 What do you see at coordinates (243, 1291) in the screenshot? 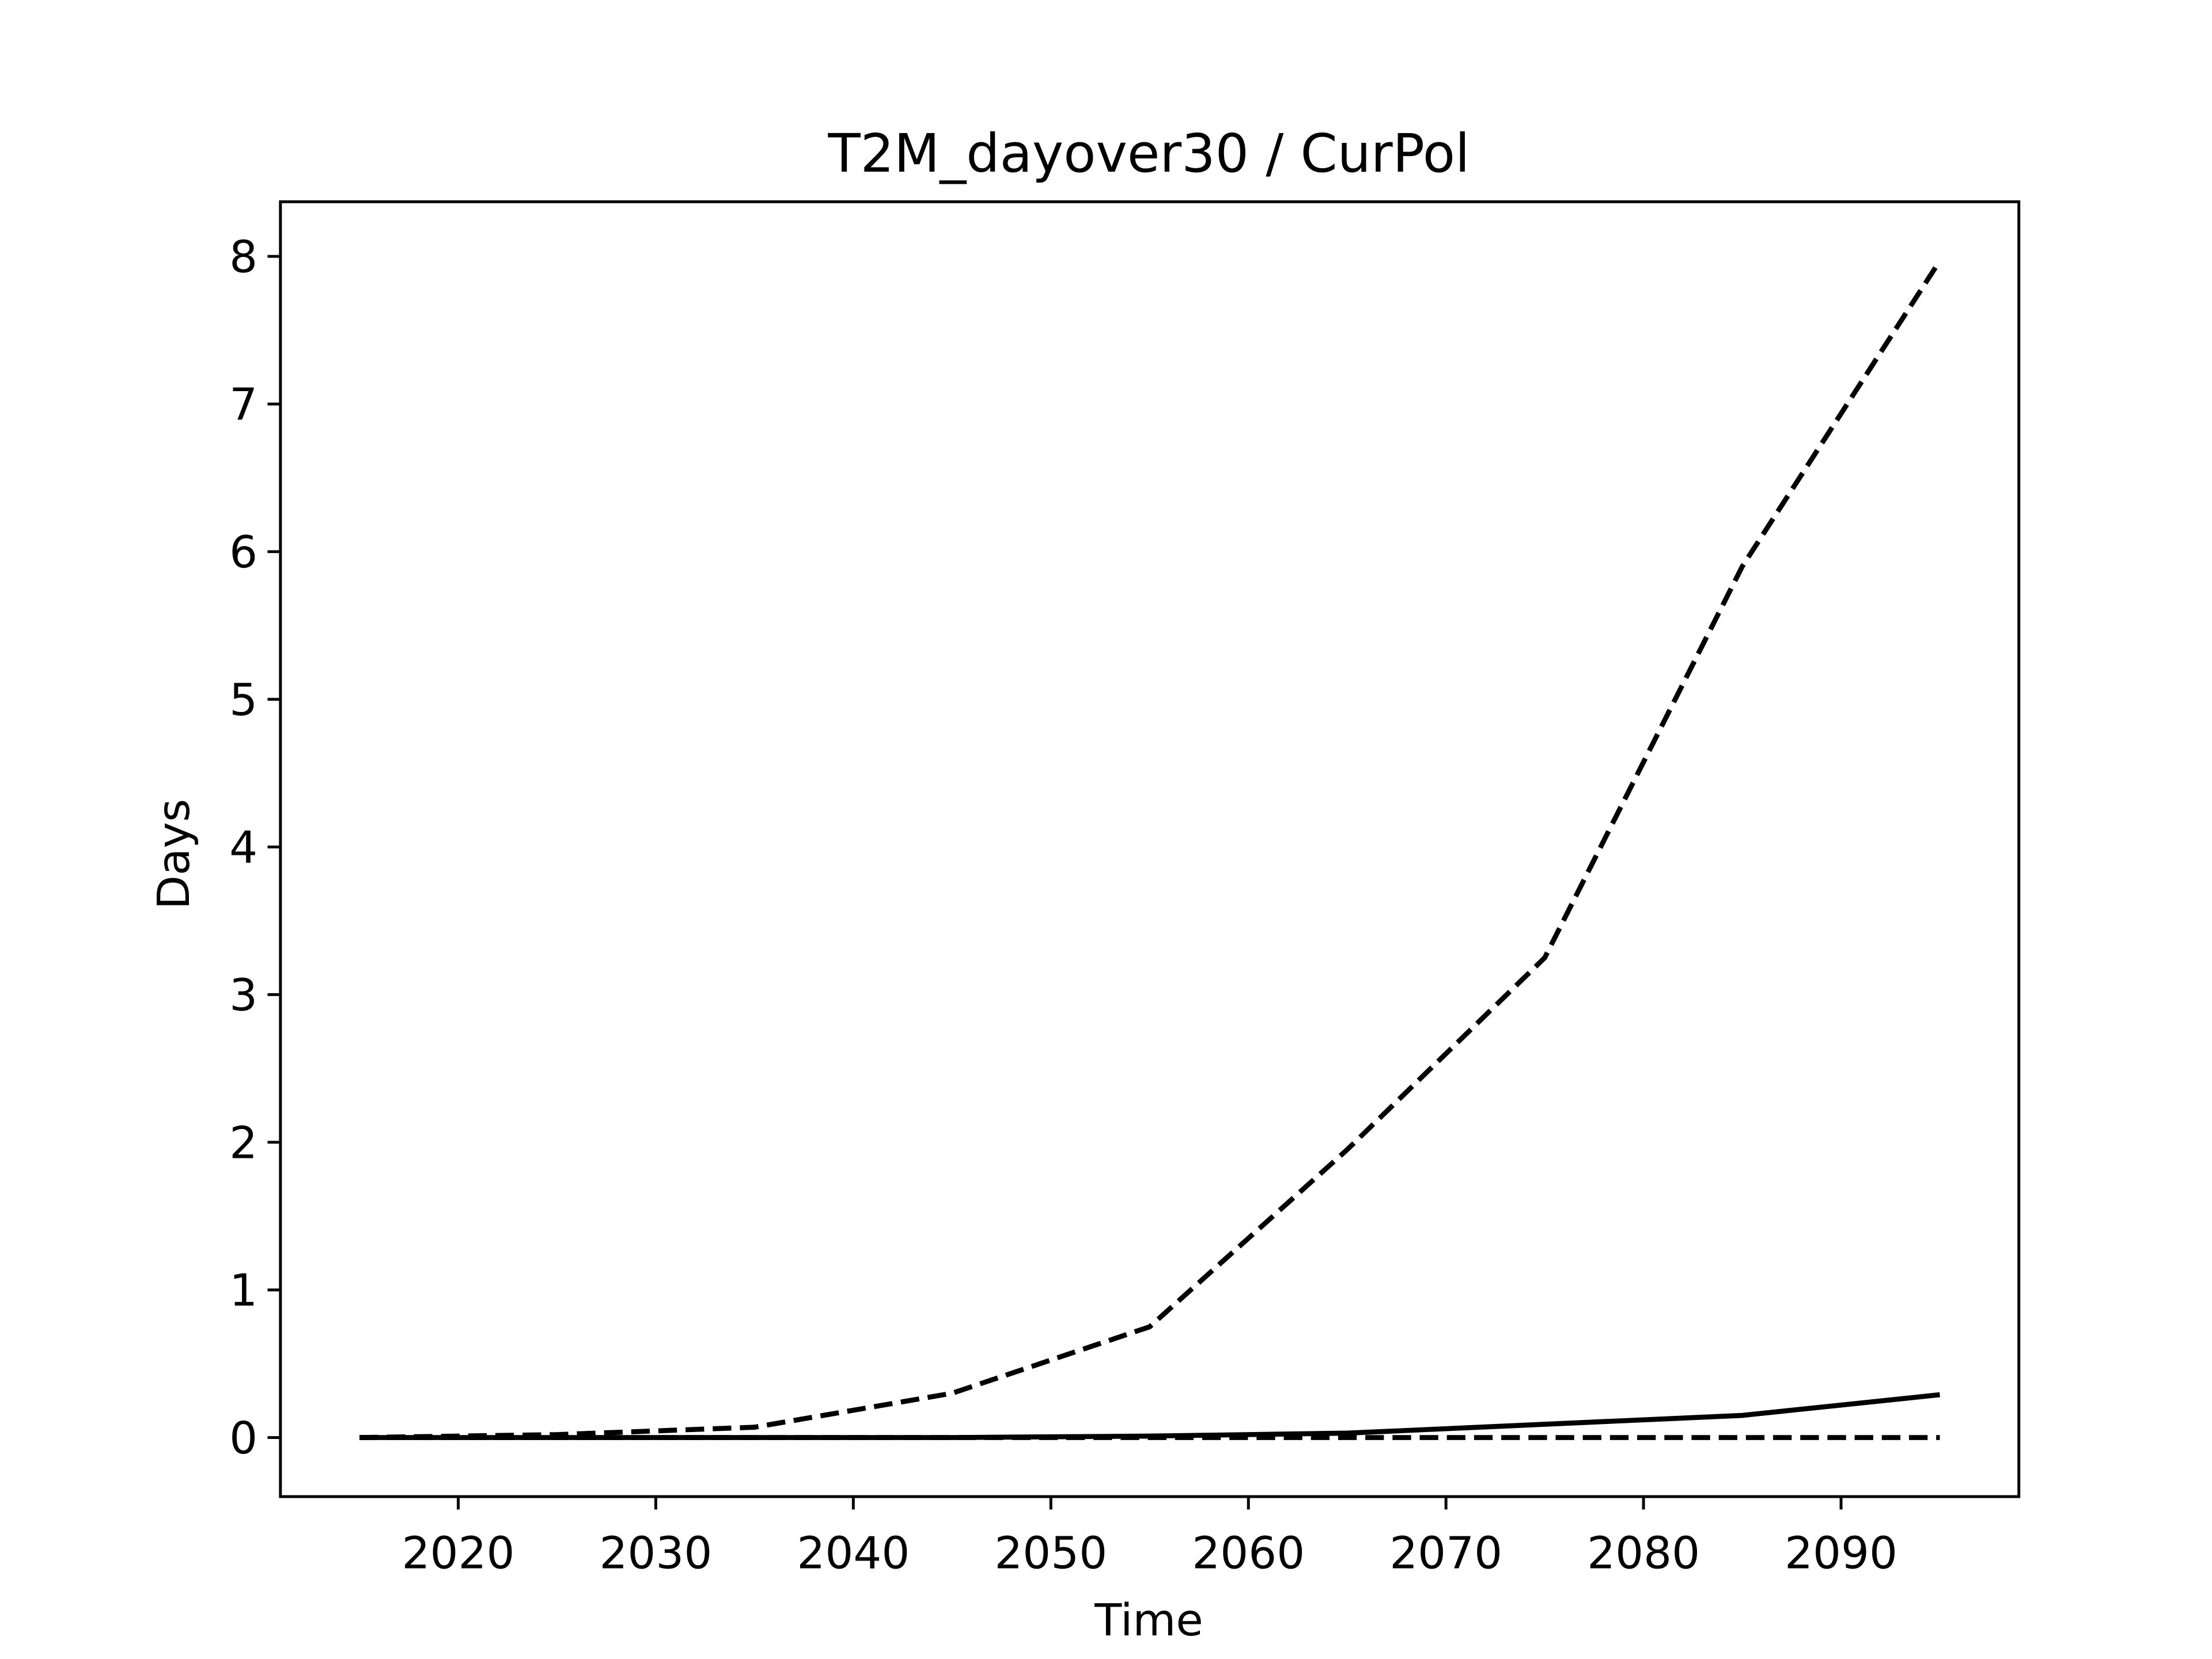
I see `y-tick-label: 1` at bounding box center [243, 1291].